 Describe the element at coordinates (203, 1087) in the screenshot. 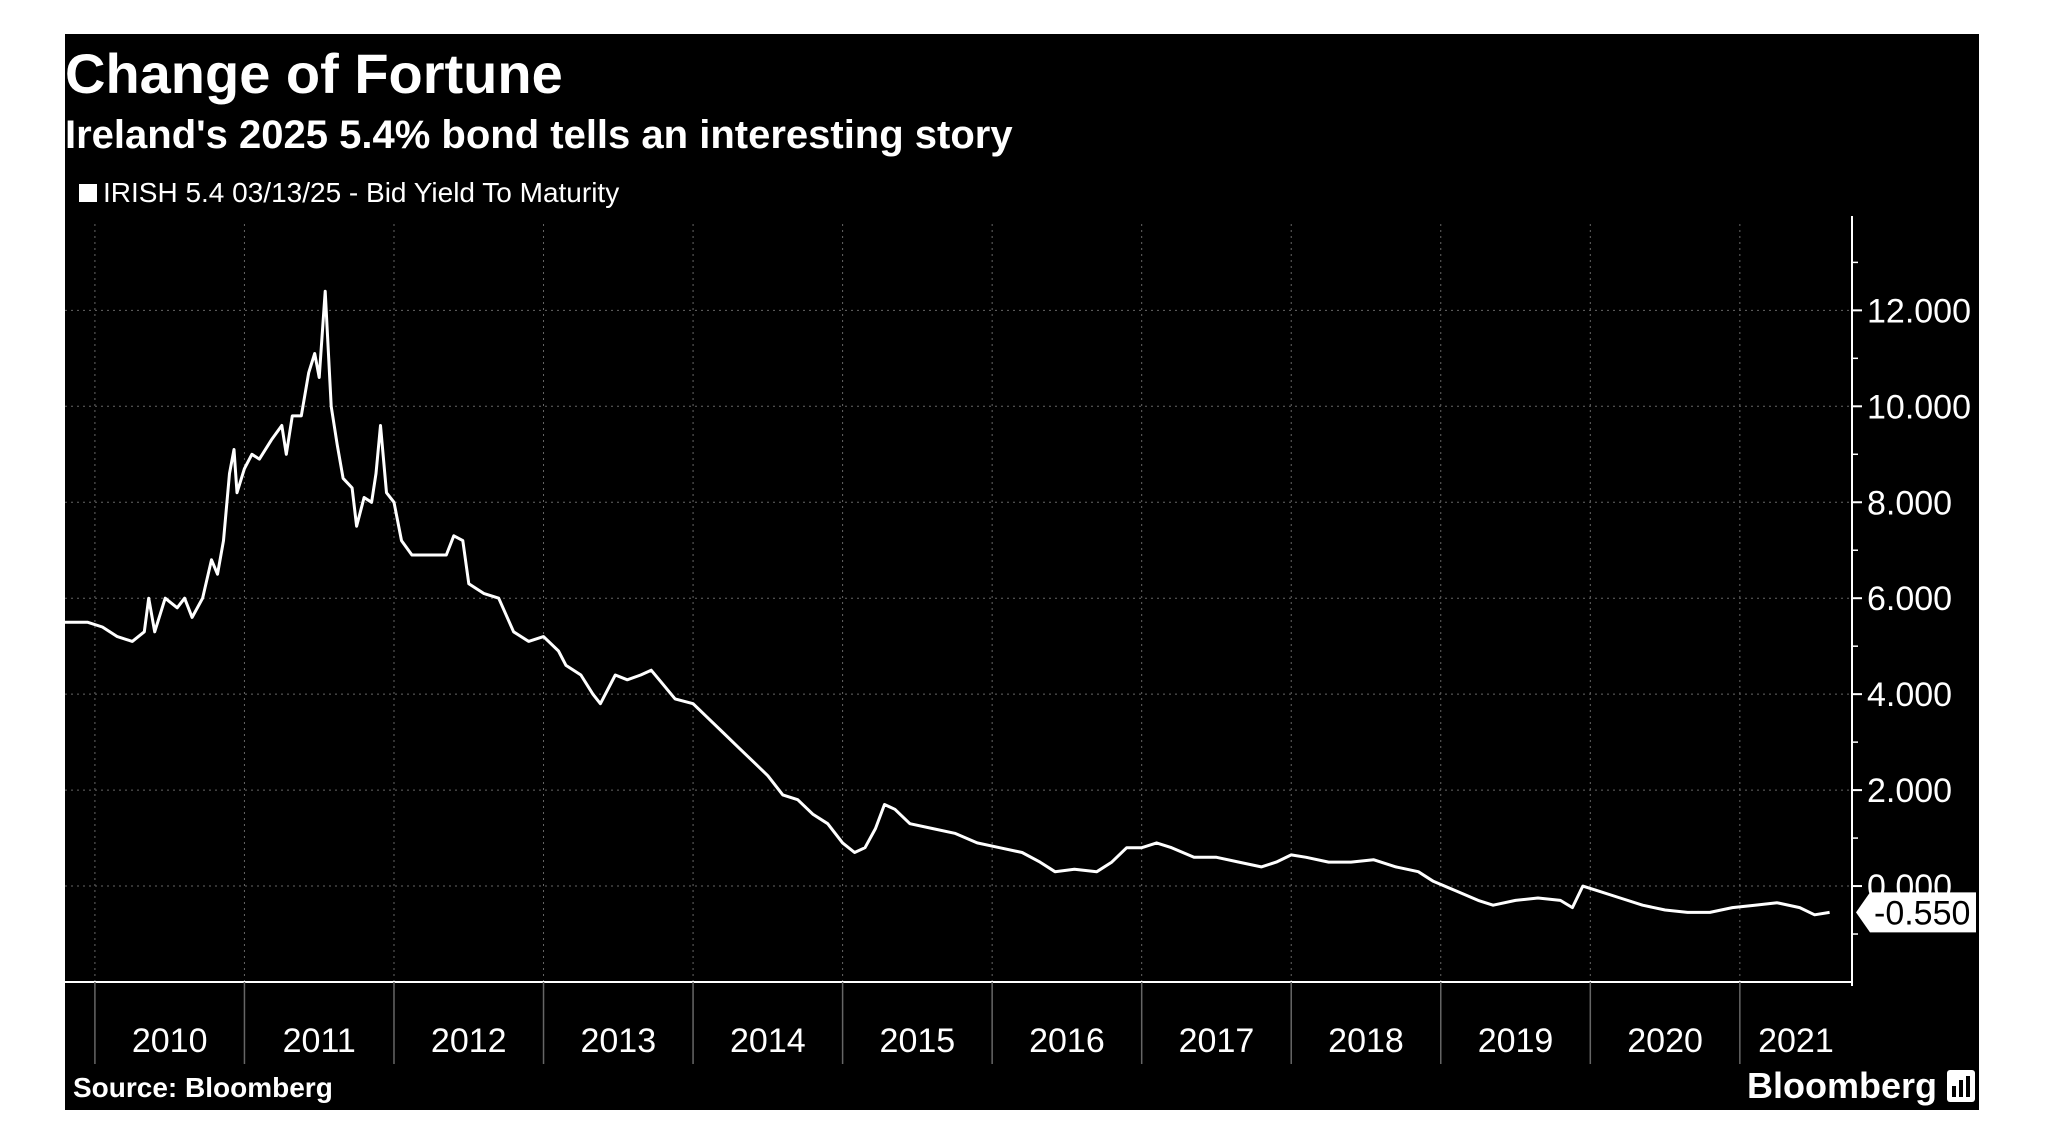

I see `source-note: Source: Bloomberg` at that location.